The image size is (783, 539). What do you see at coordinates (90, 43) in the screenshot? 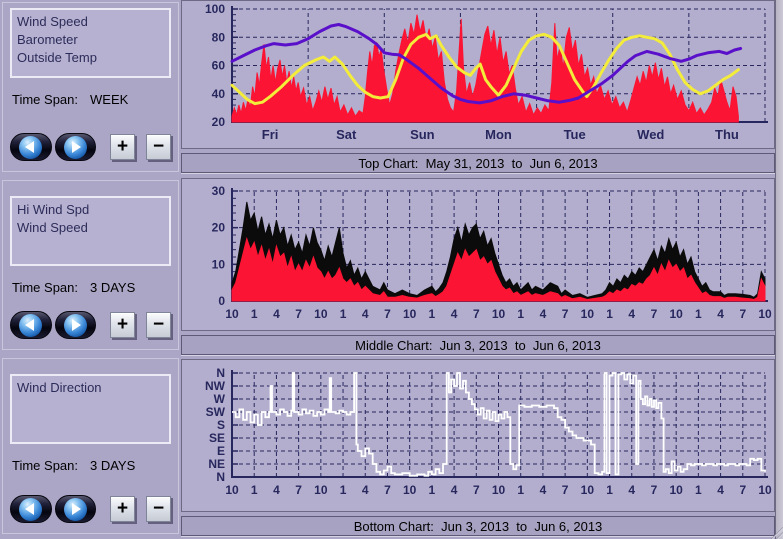
I see `top-series-list: Wind Speed Barometer Outside Temp` at bounding box center [90, 43].